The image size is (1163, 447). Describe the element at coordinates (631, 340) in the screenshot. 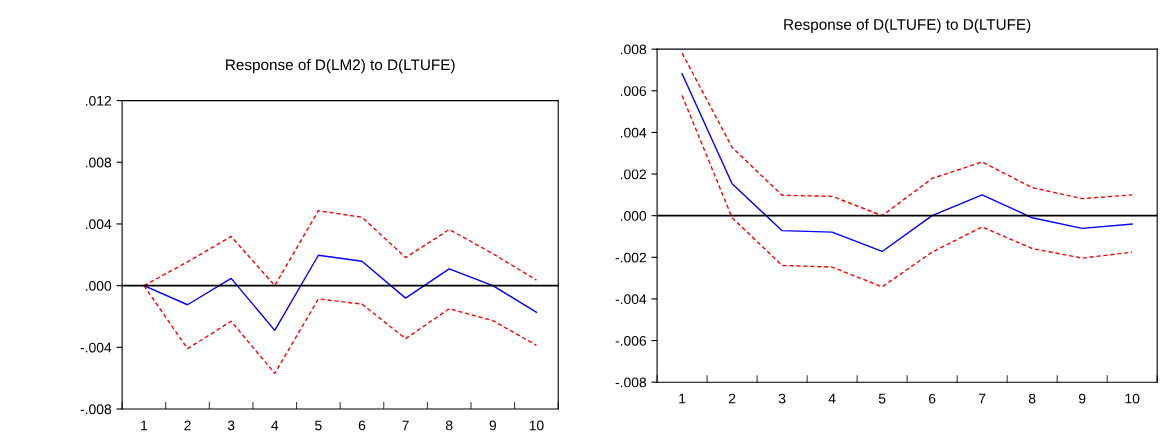

I see `y-tick-label: -.006` at that location.